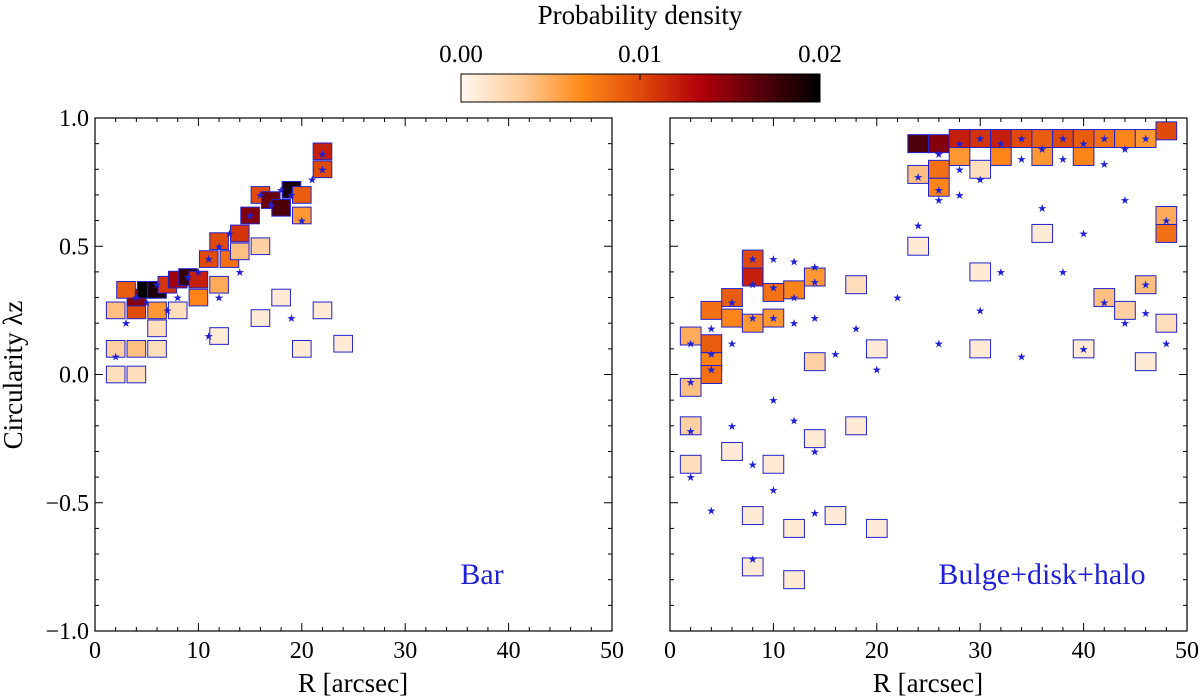 The image size is (1200, 700). I want to click on x-tick-label: 50, so click(612, 651).